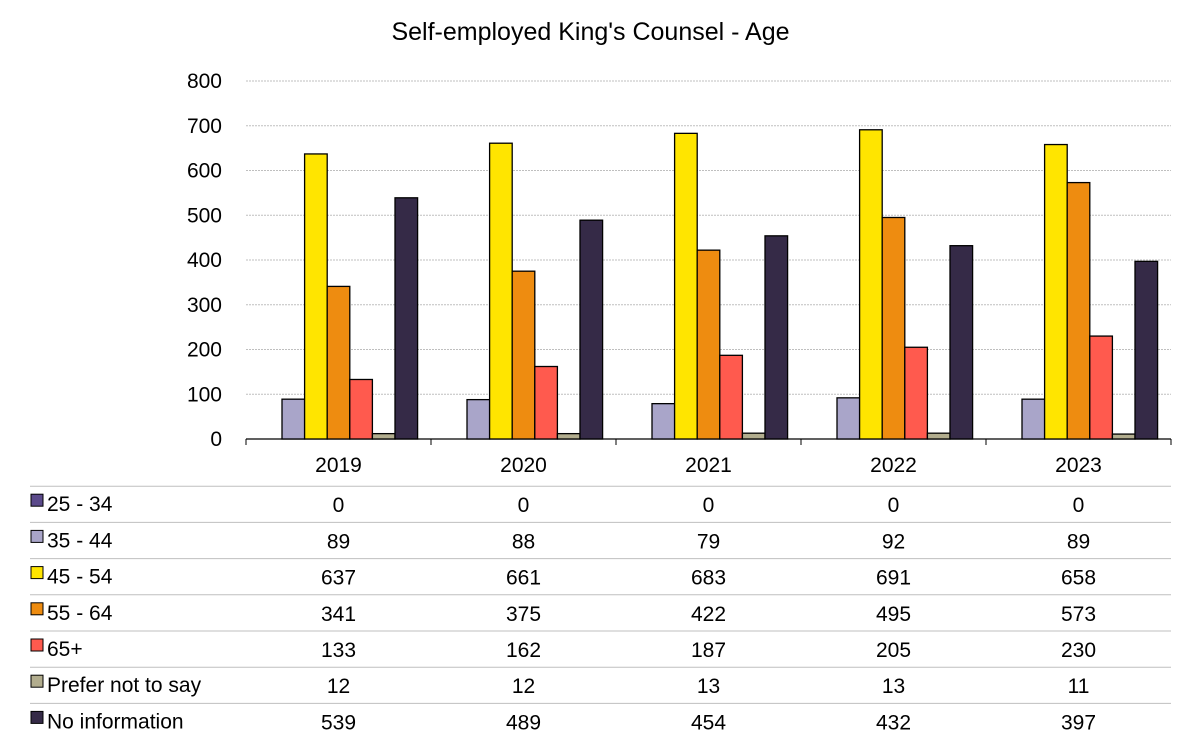  Describe the element at coordinates (1123, 436) in the screenshot. I see `bar-prefer-not-to-say-2023` at that location.